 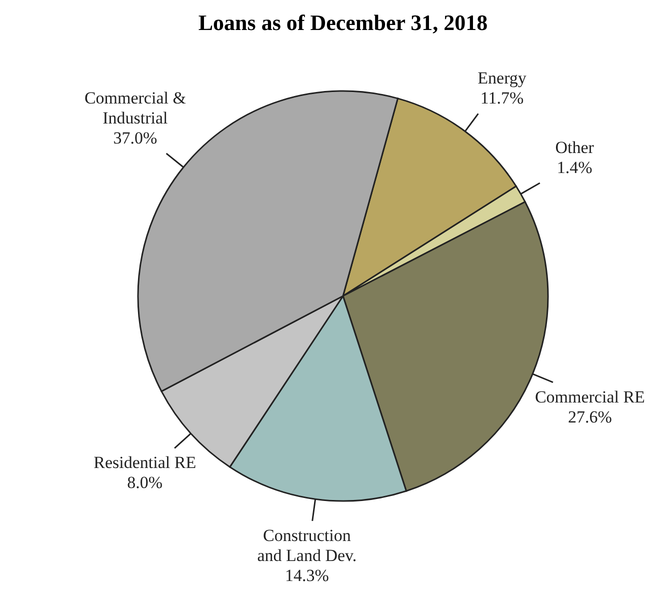 I want to click on data-label: 37.0%, so click(x=135, y=138).